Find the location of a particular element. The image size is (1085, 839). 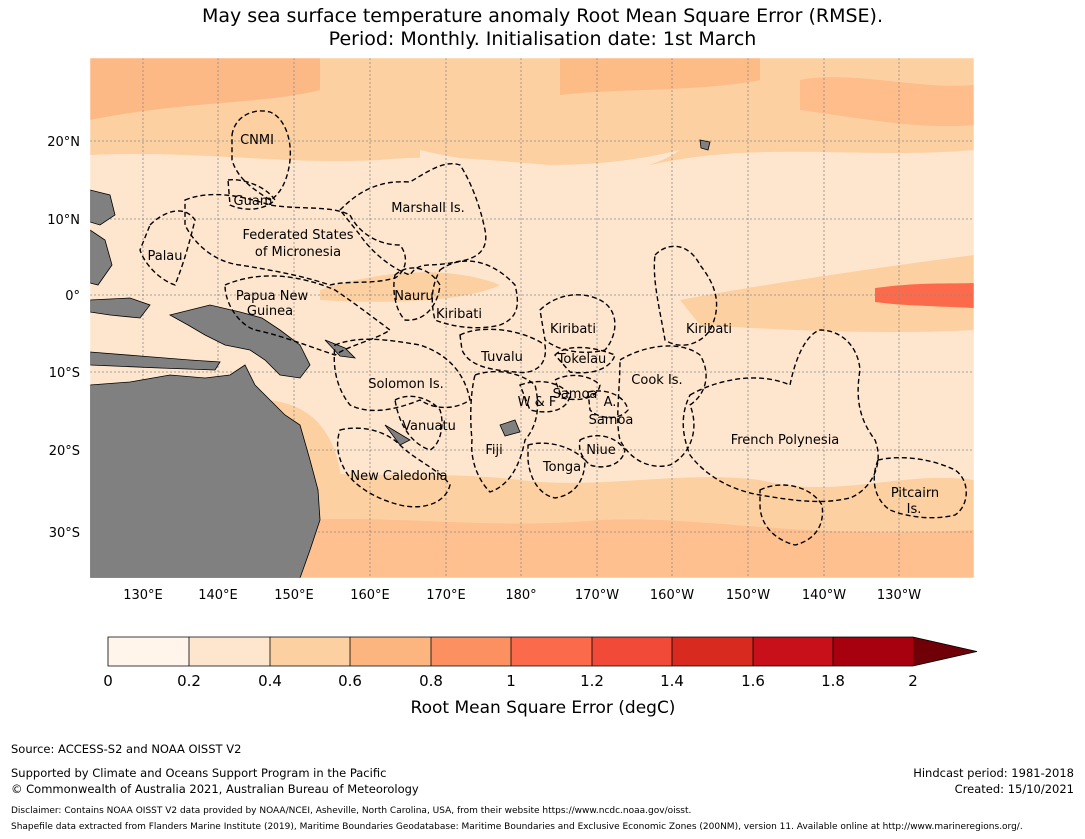

colorbar-tick: 1.2 is located at coordinates (592, 681).